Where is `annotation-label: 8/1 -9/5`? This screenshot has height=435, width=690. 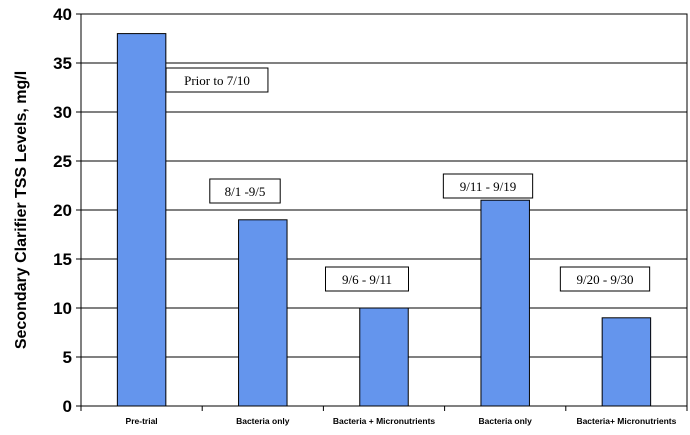
annotation-label: 8/1 -9/5 is located at coordinates (245, 191).